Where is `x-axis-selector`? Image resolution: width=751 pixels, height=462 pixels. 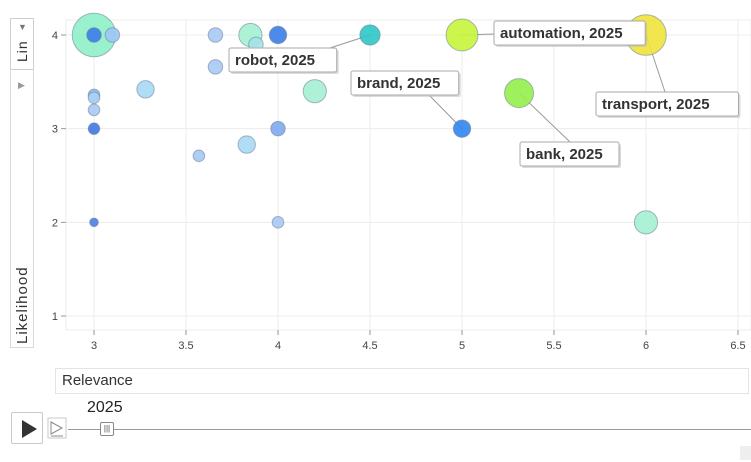 x-axis-selector is located at coordinates (402, 381).